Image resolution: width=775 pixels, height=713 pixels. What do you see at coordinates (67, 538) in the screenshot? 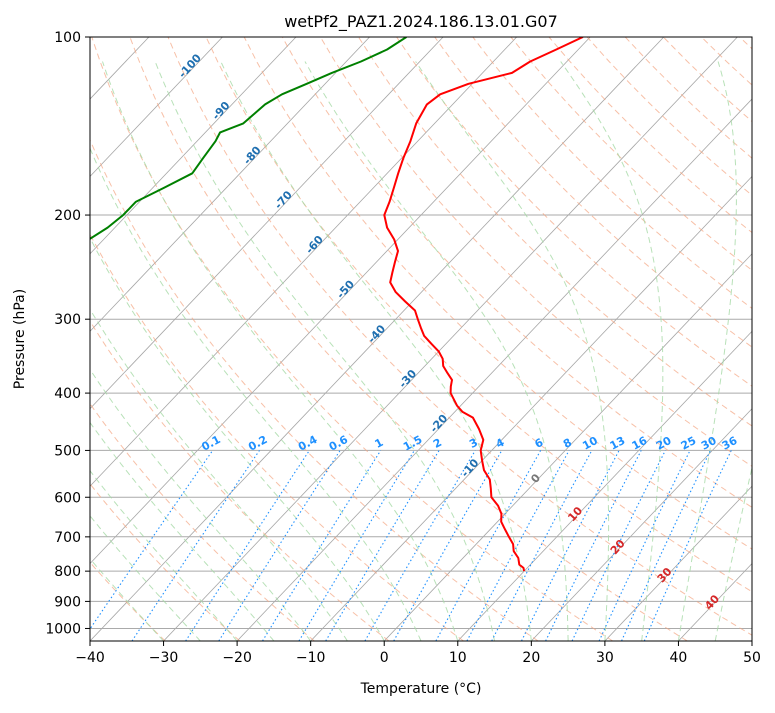
I see `y-tick-label: 700` at bounding box center [67, 538].